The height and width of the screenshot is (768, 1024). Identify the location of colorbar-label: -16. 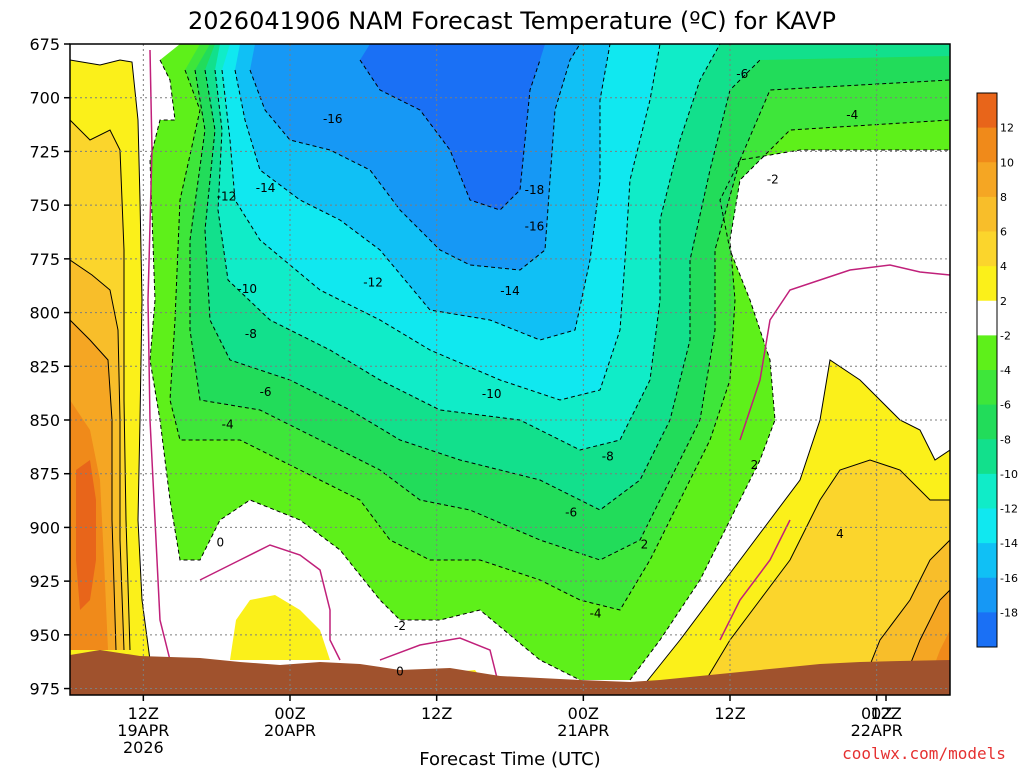
(1009, 578).